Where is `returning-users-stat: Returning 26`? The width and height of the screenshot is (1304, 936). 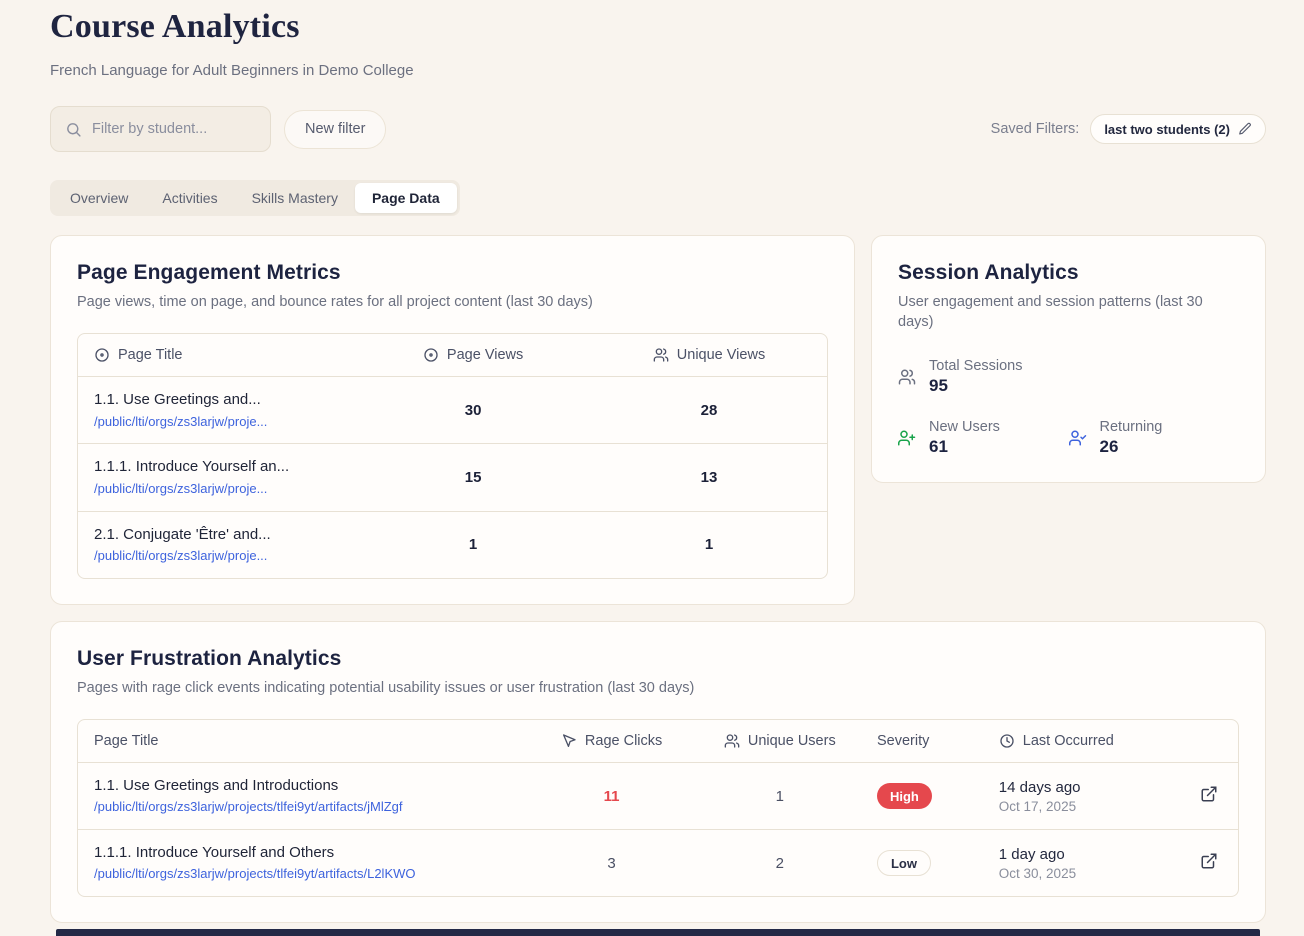
returning-users-stat: Returning 26 is located at coordinates (1154, 437).